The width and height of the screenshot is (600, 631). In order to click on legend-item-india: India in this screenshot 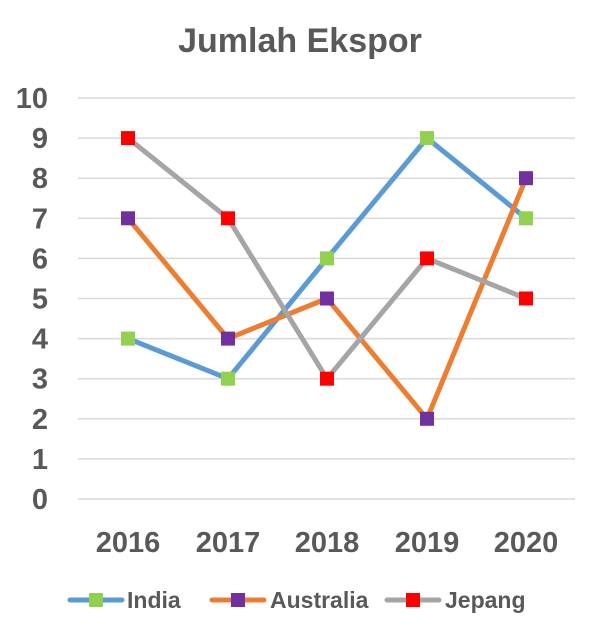, I will do `click(124, 600)`.